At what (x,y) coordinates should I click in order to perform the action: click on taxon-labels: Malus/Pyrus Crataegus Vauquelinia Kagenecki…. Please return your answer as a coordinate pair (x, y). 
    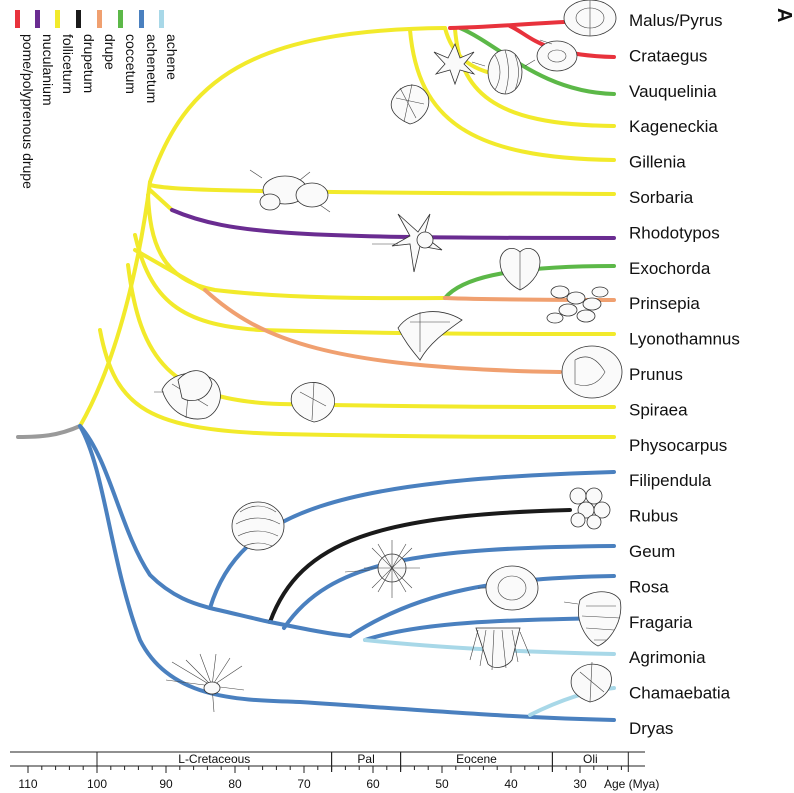
    Looking at the image, I should click on (684, 374).